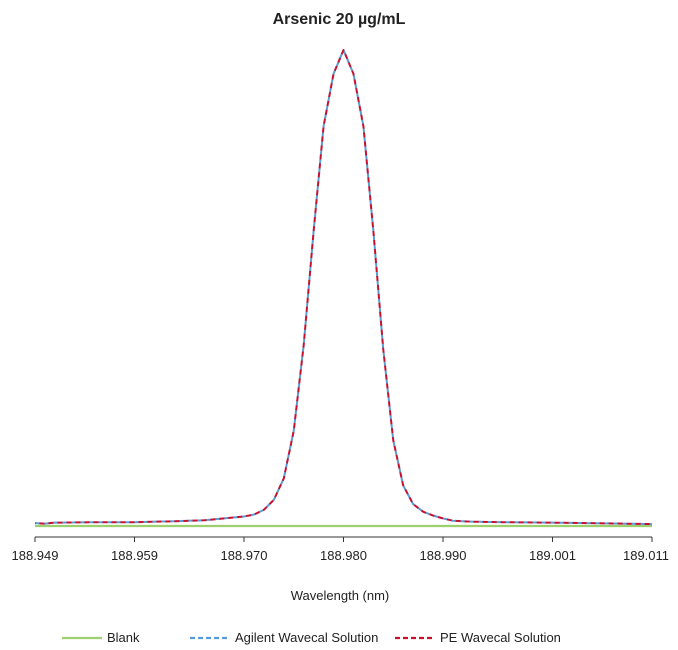  What do you see at coordinates (134, 555) in the screenshot?
I see `x-tick-label: 188.959` at bounding box center [134, 555].